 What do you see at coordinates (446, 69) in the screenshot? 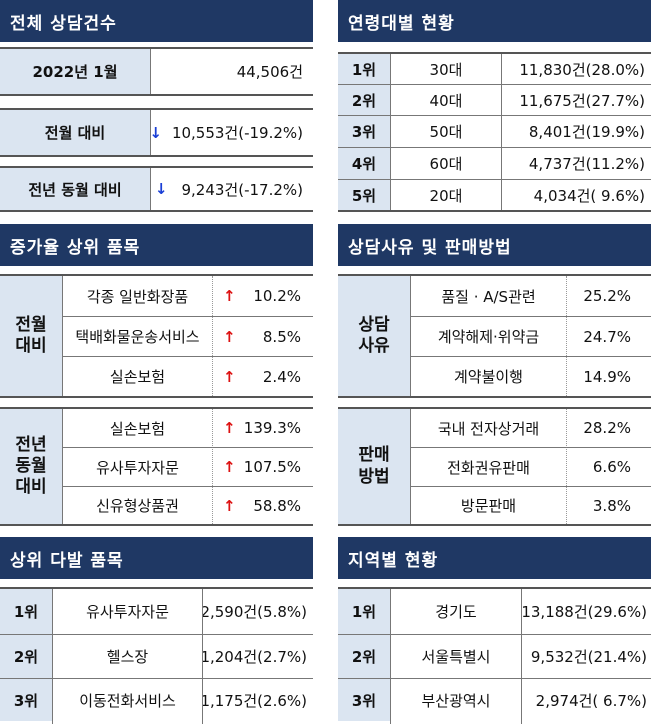
I see `age-group: 30대` at bounding box center [446, 69].